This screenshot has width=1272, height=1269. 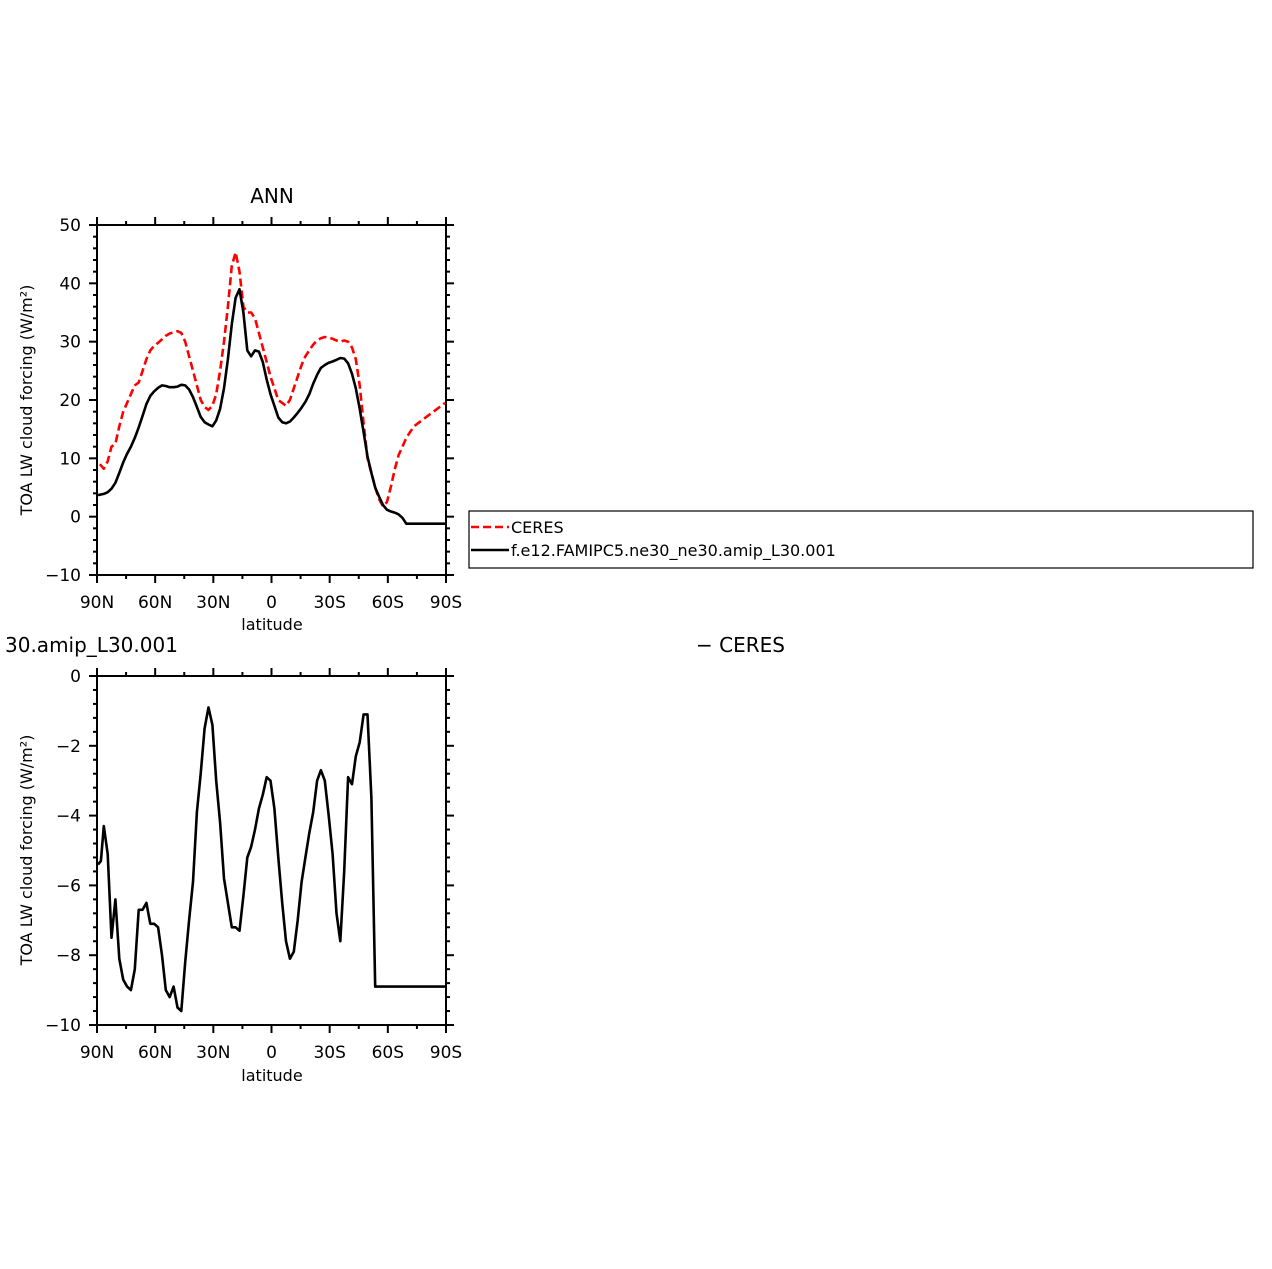 I want to click on top-y-tick-label: 0, so click(x=75, y=518).